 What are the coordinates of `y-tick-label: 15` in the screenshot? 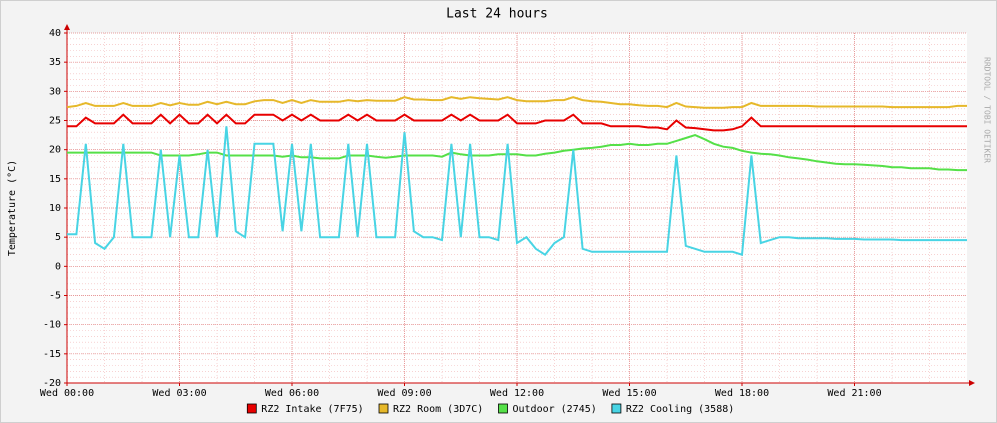 It's located at (55, 179).